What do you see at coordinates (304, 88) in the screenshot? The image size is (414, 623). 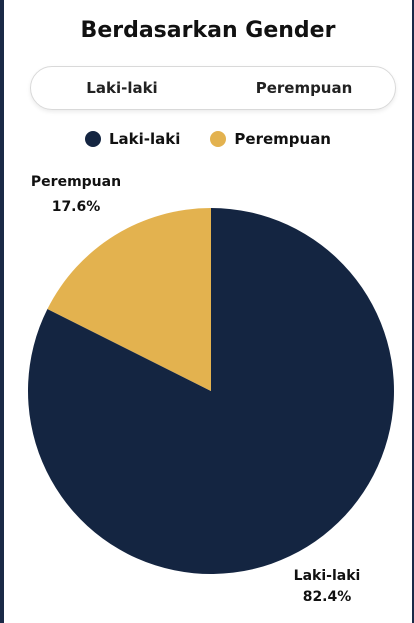 I see `toggle-perempuan: Perempuan` at bounding box center [304, 88].